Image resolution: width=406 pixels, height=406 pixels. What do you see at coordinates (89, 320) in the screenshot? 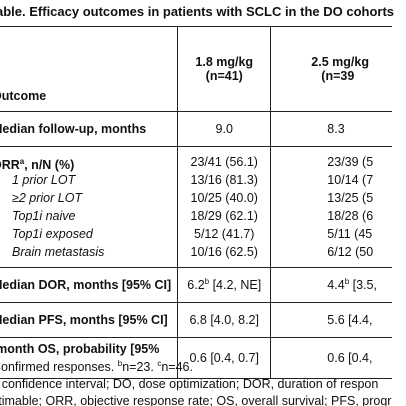
I see `row-pfs-label: Median PFS, months [95% CI]` at bounding box center [89, 320].